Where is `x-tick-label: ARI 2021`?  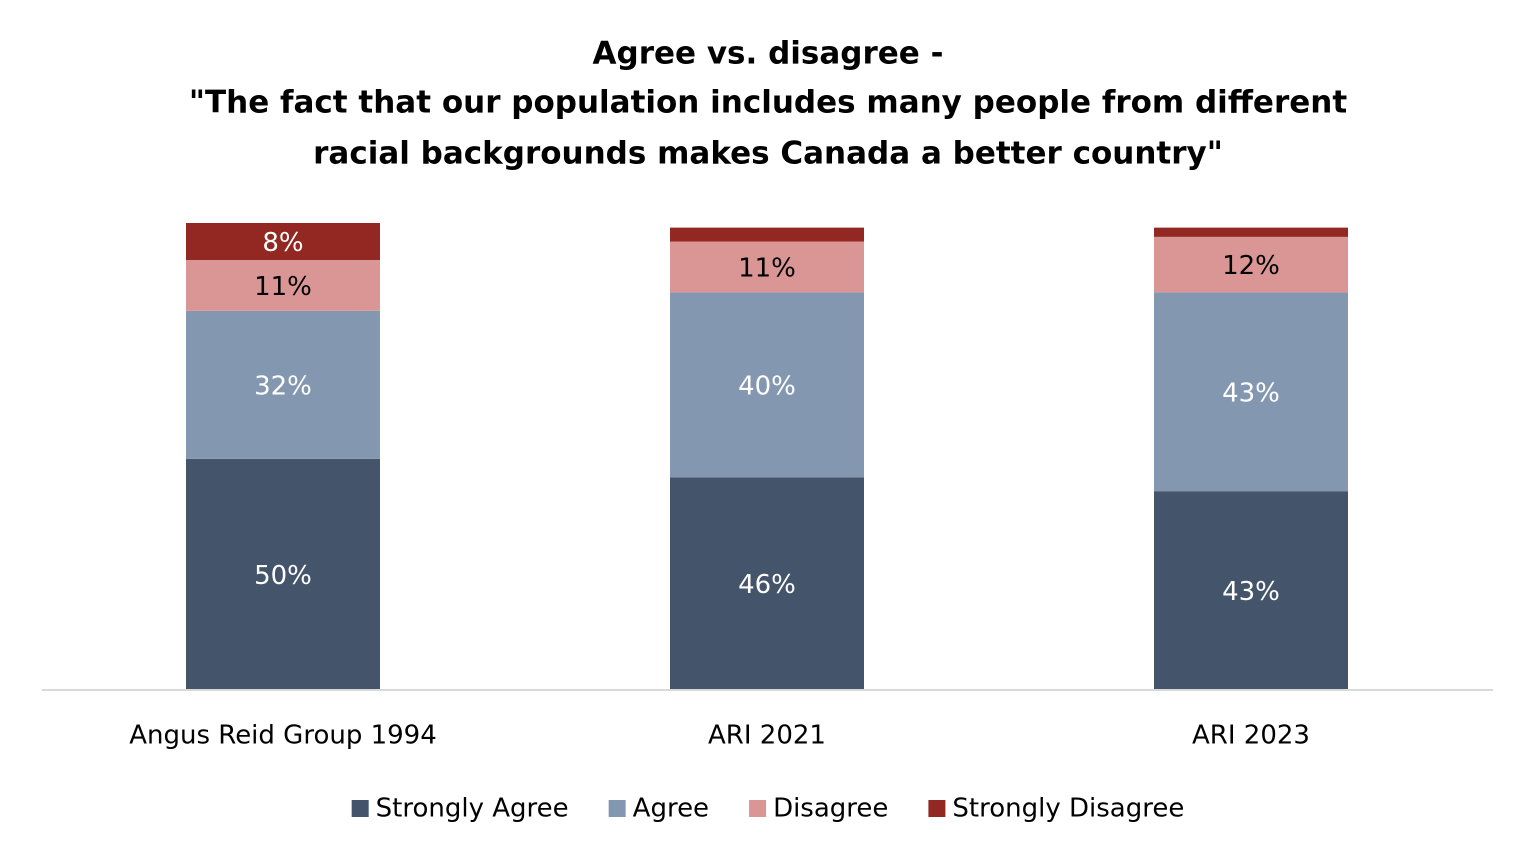 x-tick-label: ARI 2021 is located at coordinates (767, 736).